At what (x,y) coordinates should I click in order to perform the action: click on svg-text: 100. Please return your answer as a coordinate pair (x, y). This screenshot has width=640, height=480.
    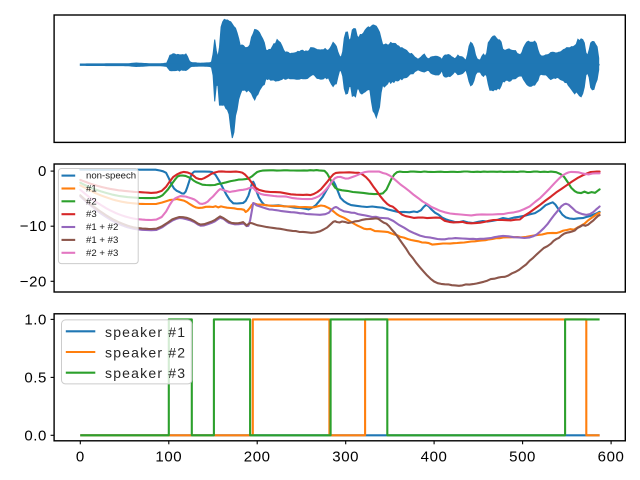
    Looking at the image, I should click on (168, 456).